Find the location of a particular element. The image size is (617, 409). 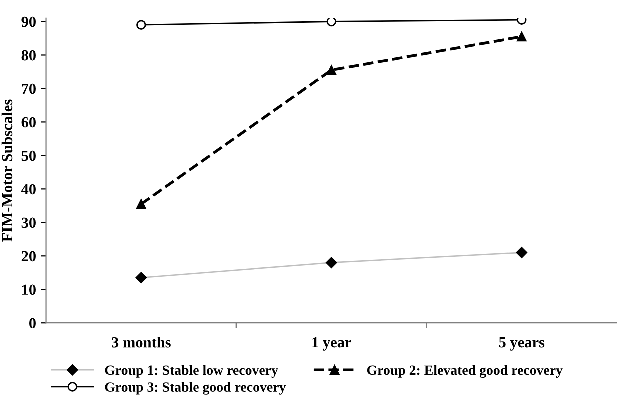

x-tick-label: 1 year is located at coordinates (332, 344).